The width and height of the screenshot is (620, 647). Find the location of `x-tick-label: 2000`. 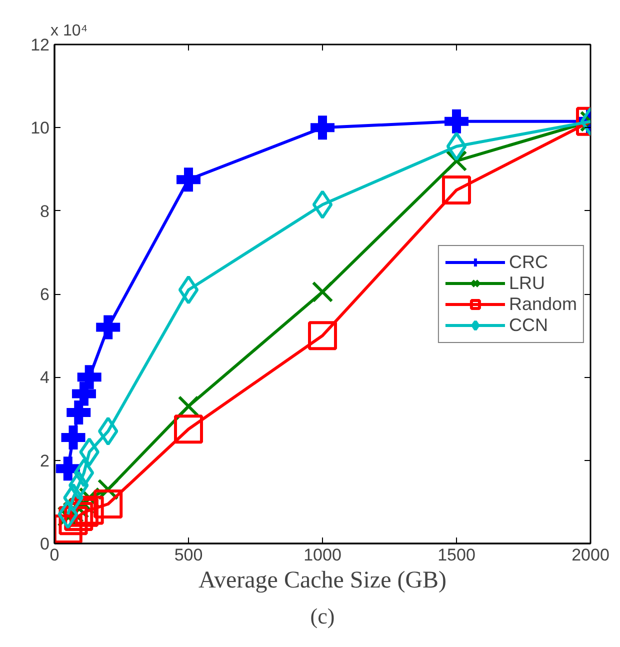

x-tick-label: 2000 is located at coordinates (591, 555).